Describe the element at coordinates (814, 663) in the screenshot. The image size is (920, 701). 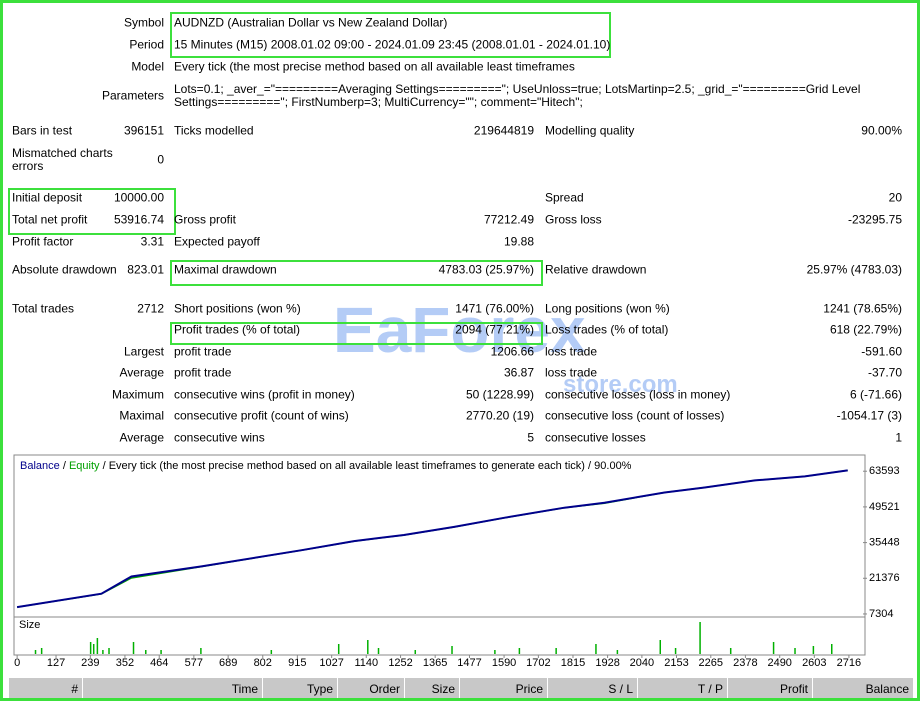
I see `x-tick-label: 2603` at that location.